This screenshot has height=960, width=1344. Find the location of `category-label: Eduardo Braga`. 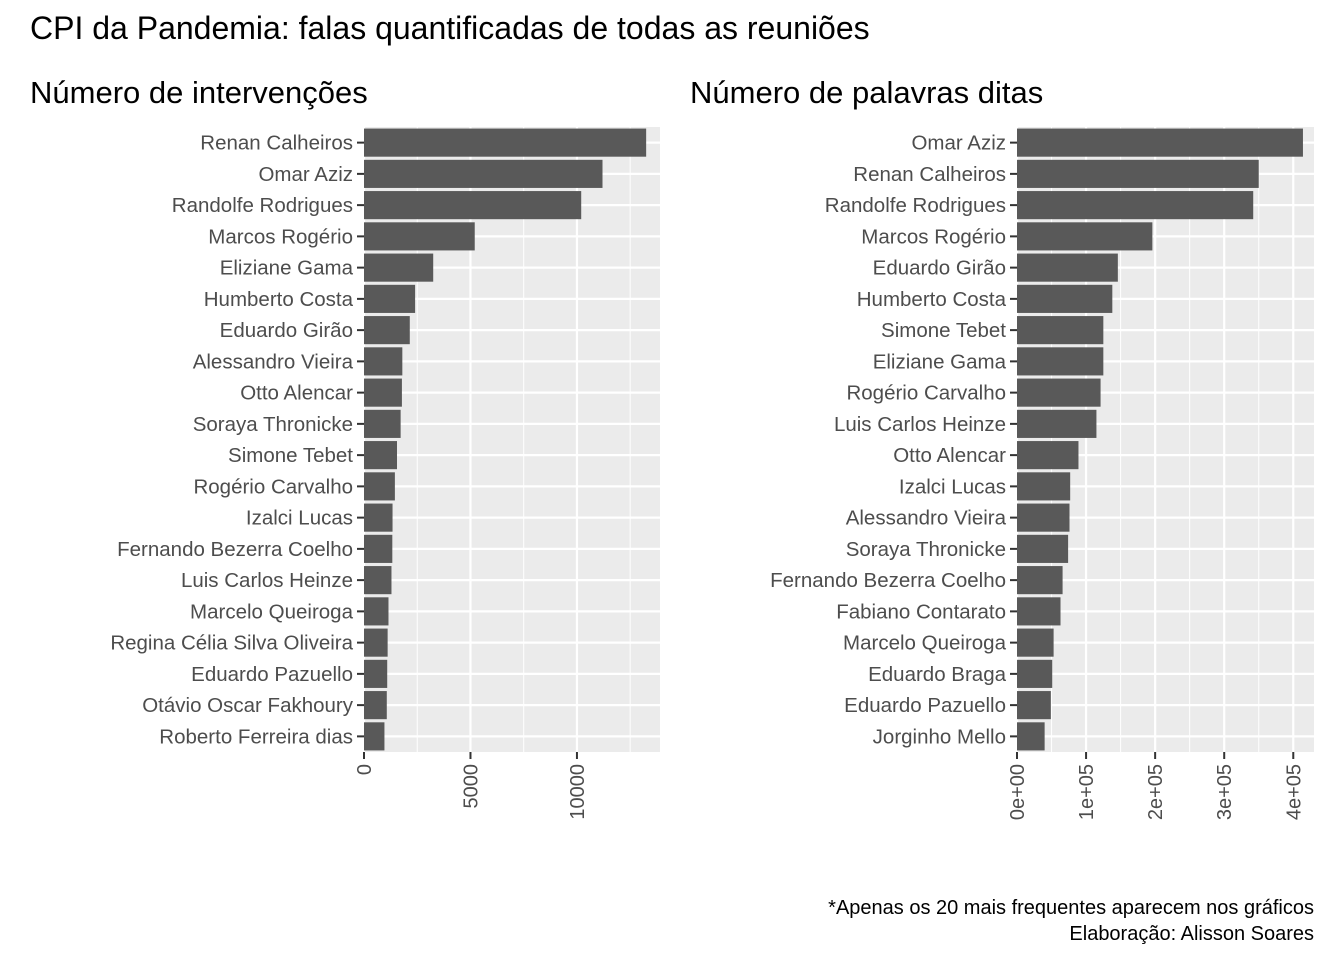

category-label: Eduardo Braga is located at coordinates (937, 674).